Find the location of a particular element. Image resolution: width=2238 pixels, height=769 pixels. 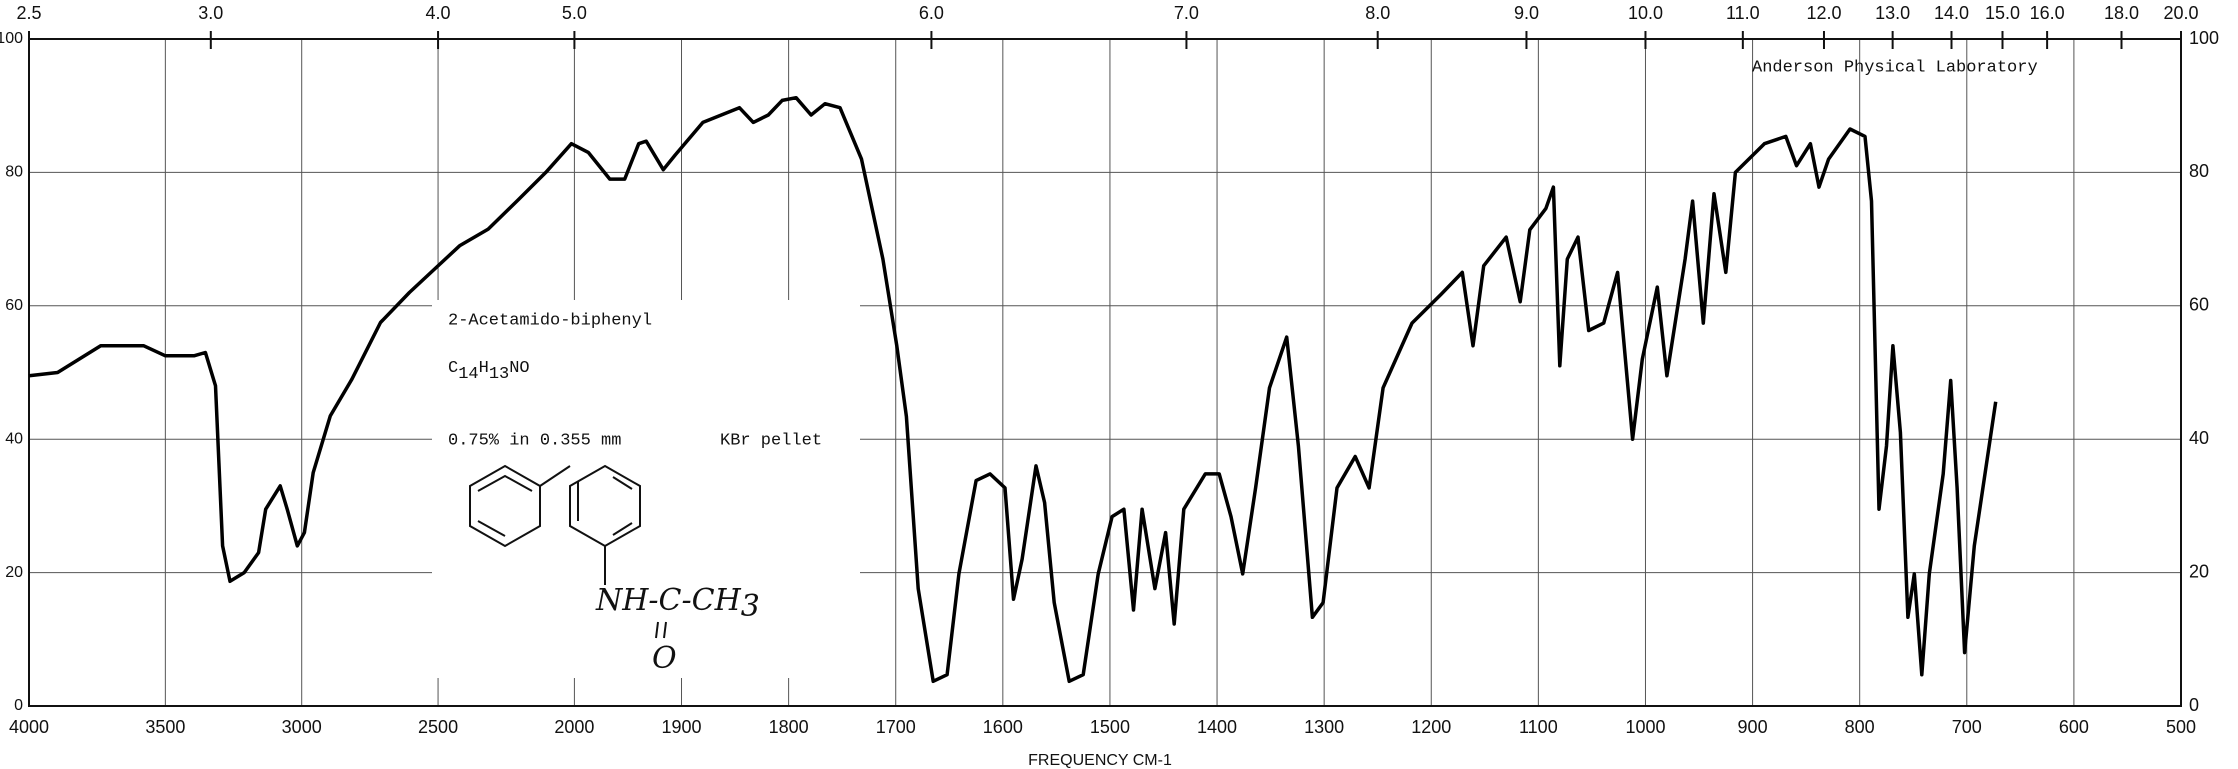

x-tick-label: 800 is located at coordinates (1860, 727).